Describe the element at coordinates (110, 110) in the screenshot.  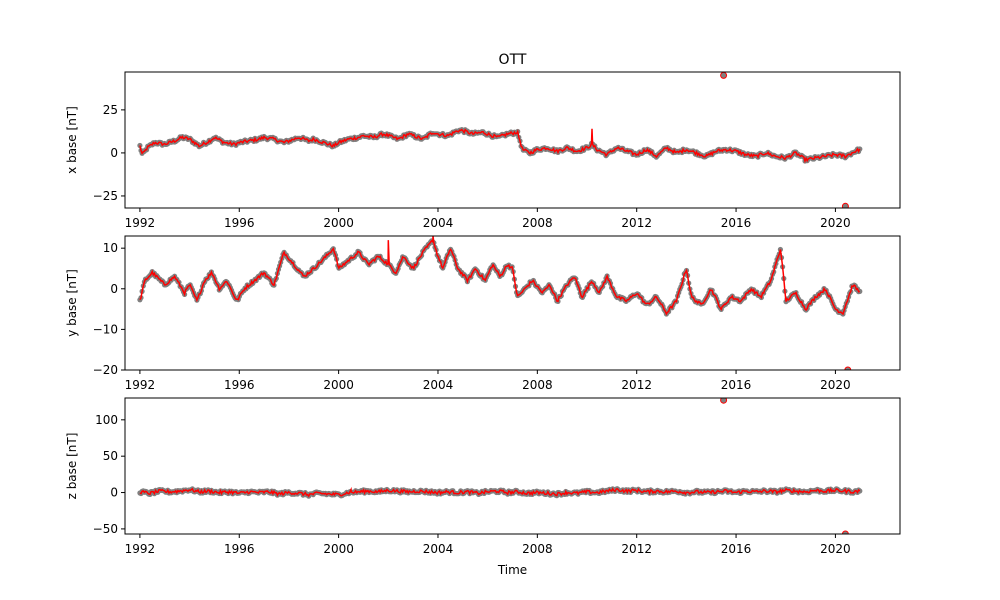
I see `y-tick-label: 25` at that location.